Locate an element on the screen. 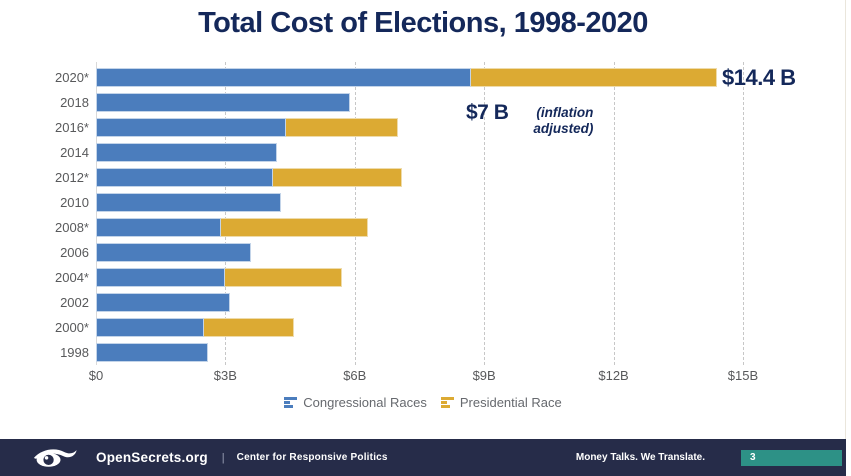 This screenshot has width=851, height=476. bar-row-2020: 2020* is located at coordinates (423, 77).